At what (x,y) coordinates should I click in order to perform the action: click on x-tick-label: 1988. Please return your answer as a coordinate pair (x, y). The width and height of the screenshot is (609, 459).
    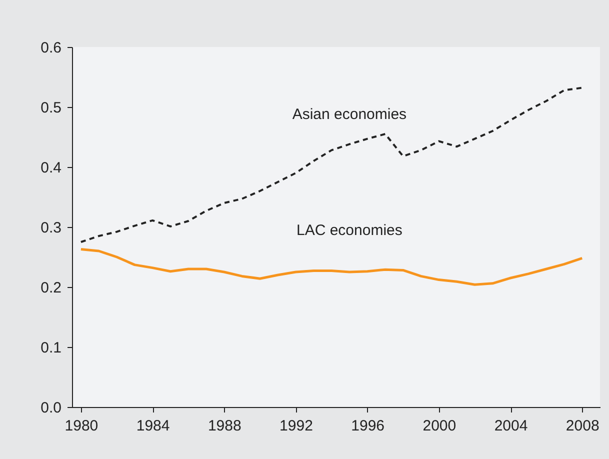
    Looking at the image, I should click on (225, 426).